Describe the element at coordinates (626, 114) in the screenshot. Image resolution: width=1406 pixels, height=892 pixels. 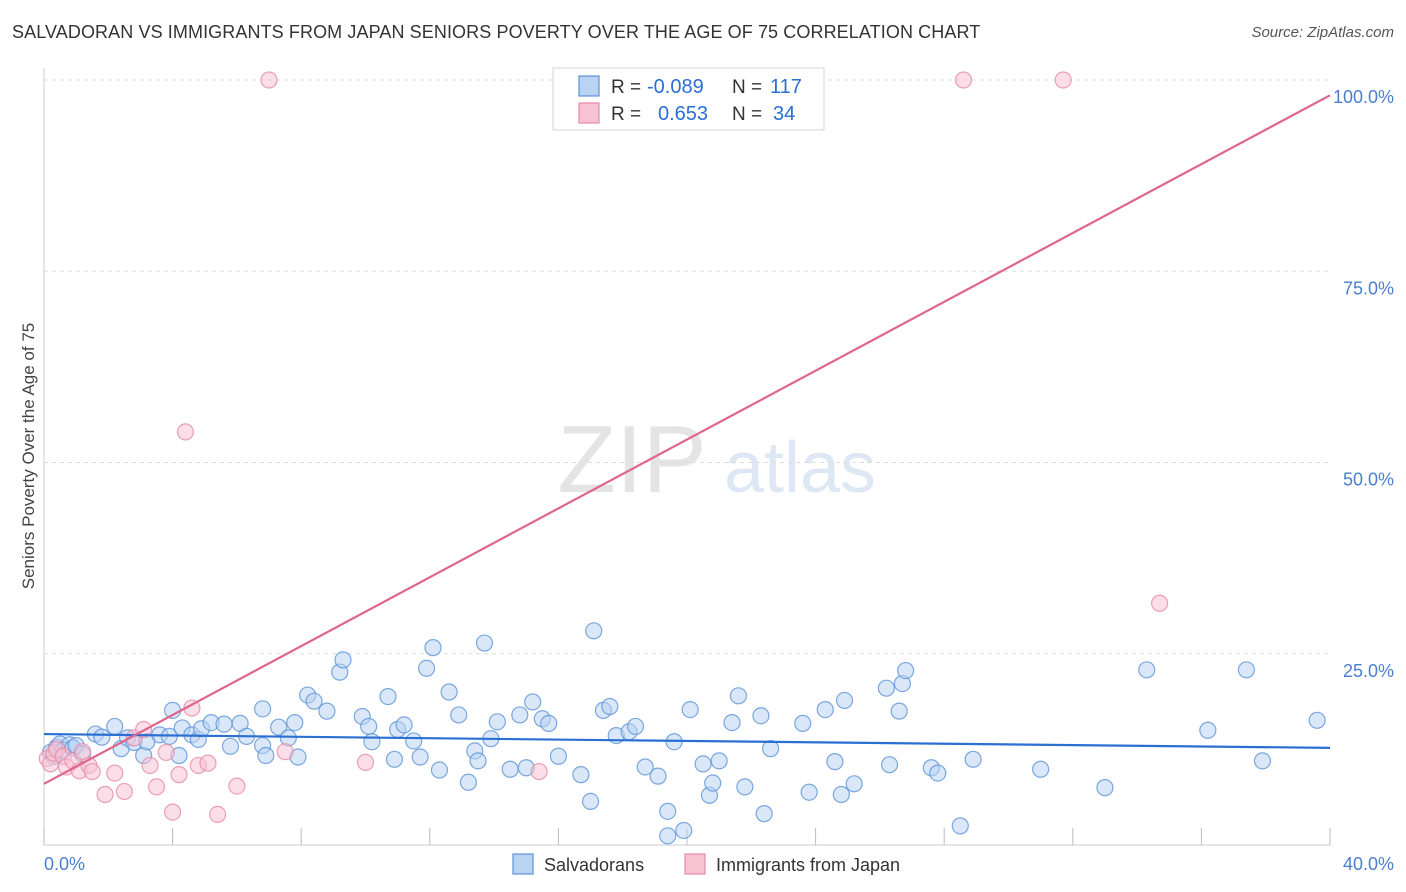
I see `stats-r-label-pink: R =` at that location.